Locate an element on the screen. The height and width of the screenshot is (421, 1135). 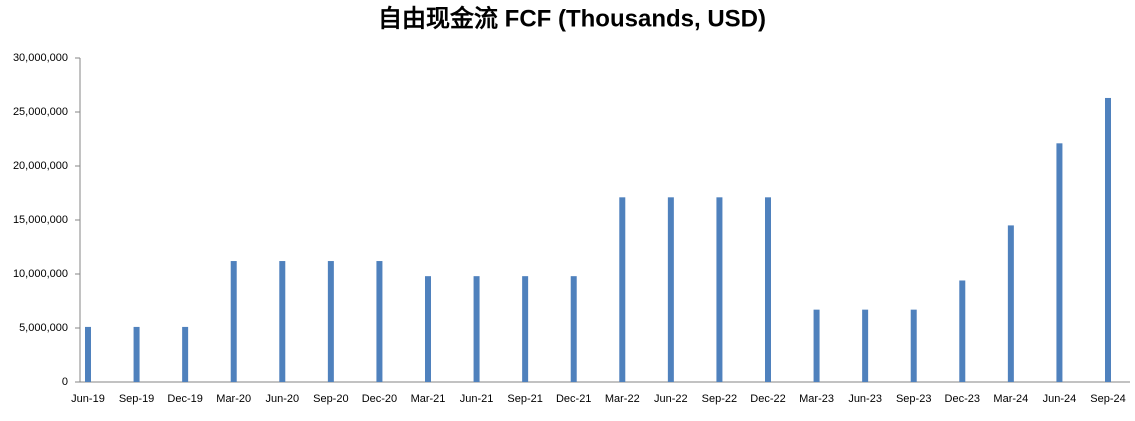
x-tick-label: Mar-23 is located at coordinates (816, 399).